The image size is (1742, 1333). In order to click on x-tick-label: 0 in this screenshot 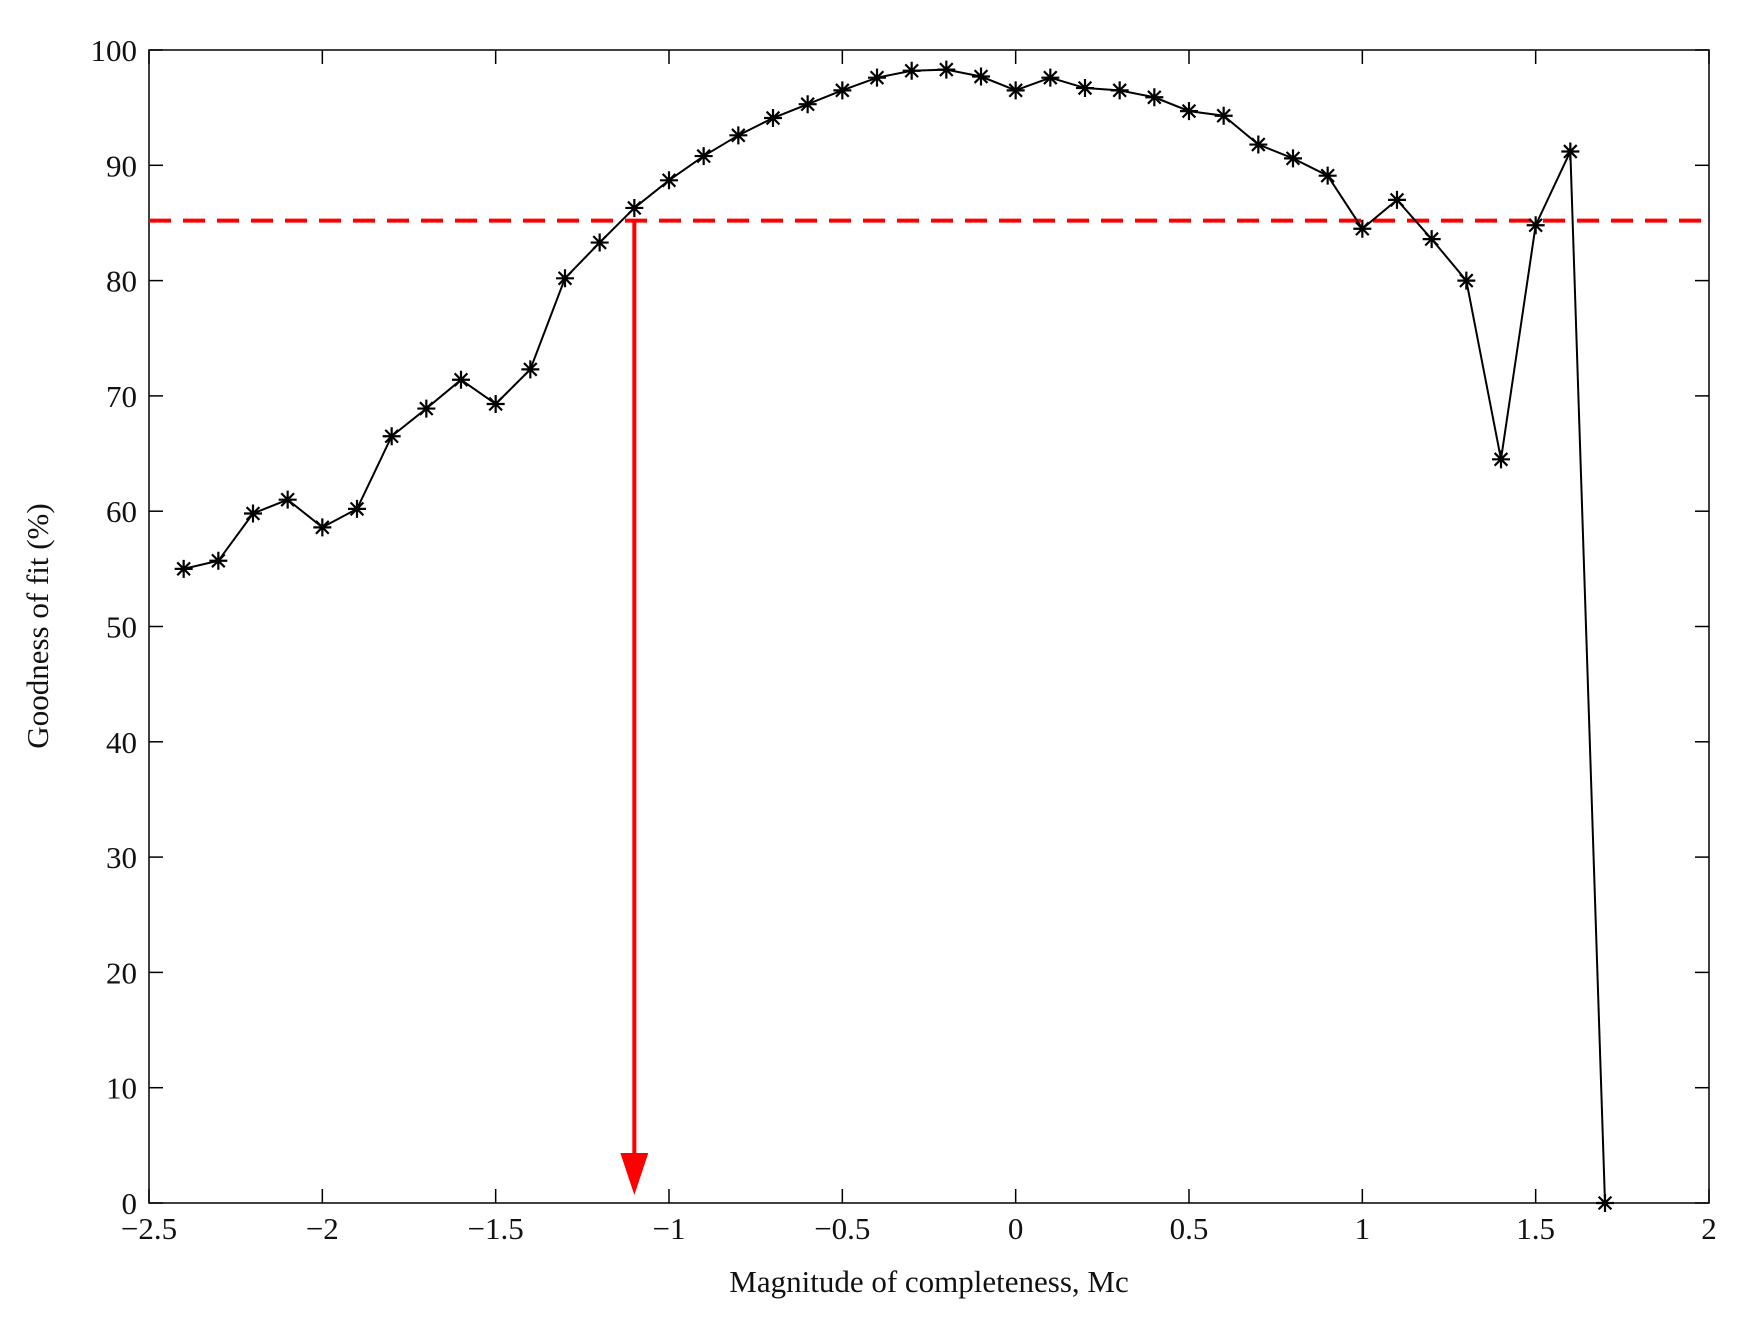, I will do `click(1016, 1228)`.